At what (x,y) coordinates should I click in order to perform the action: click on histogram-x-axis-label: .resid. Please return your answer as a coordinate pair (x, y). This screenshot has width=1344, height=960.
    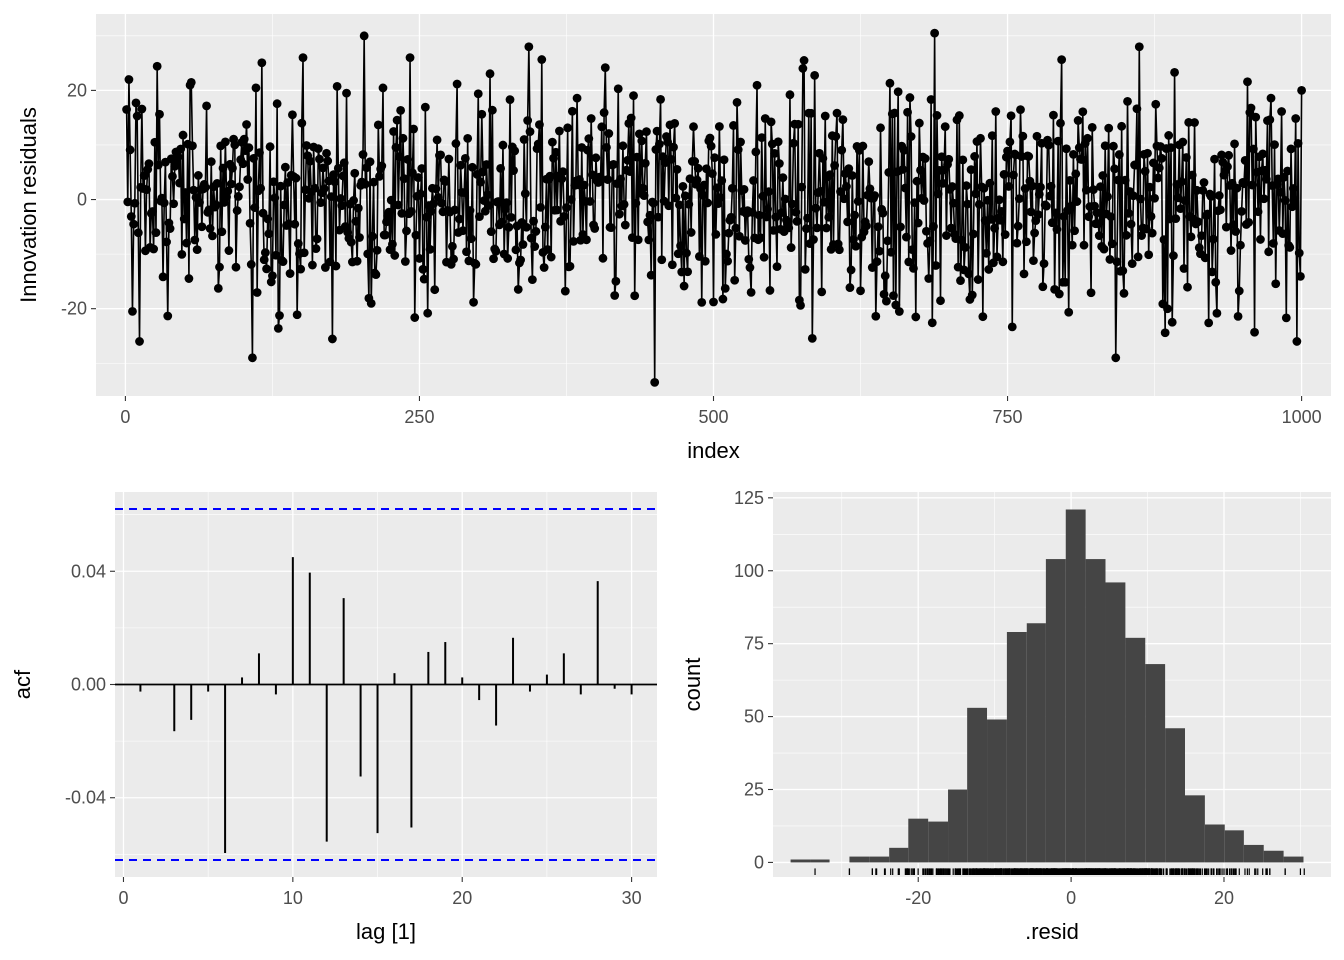
    Looking at the image, I should click on (1052, 931).